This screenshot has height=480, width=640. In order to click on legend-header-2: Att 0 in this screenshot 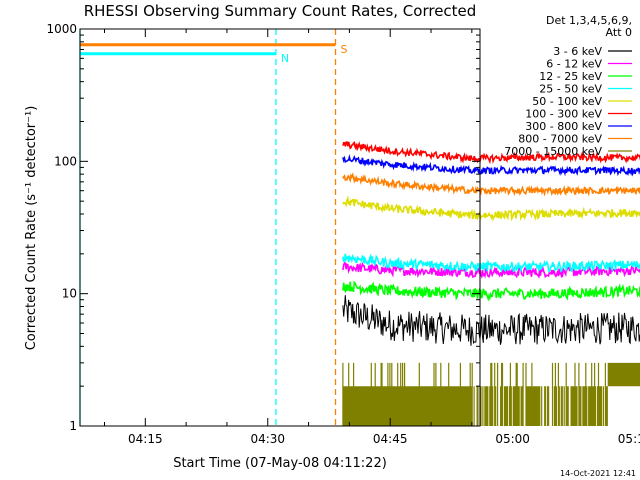, I will do `click(619, 32)`.